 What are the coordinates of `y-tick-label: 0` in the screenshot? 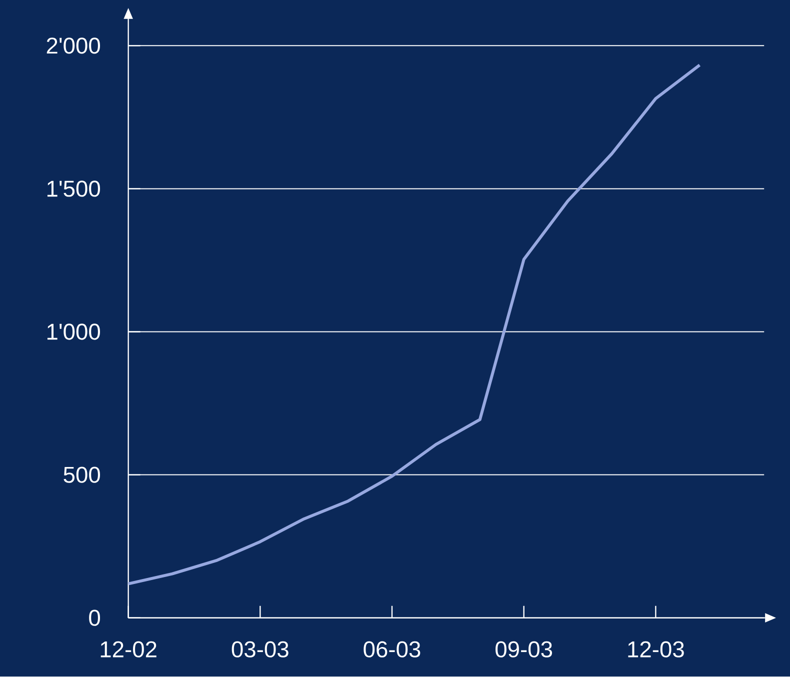 It's located at (94, 618).